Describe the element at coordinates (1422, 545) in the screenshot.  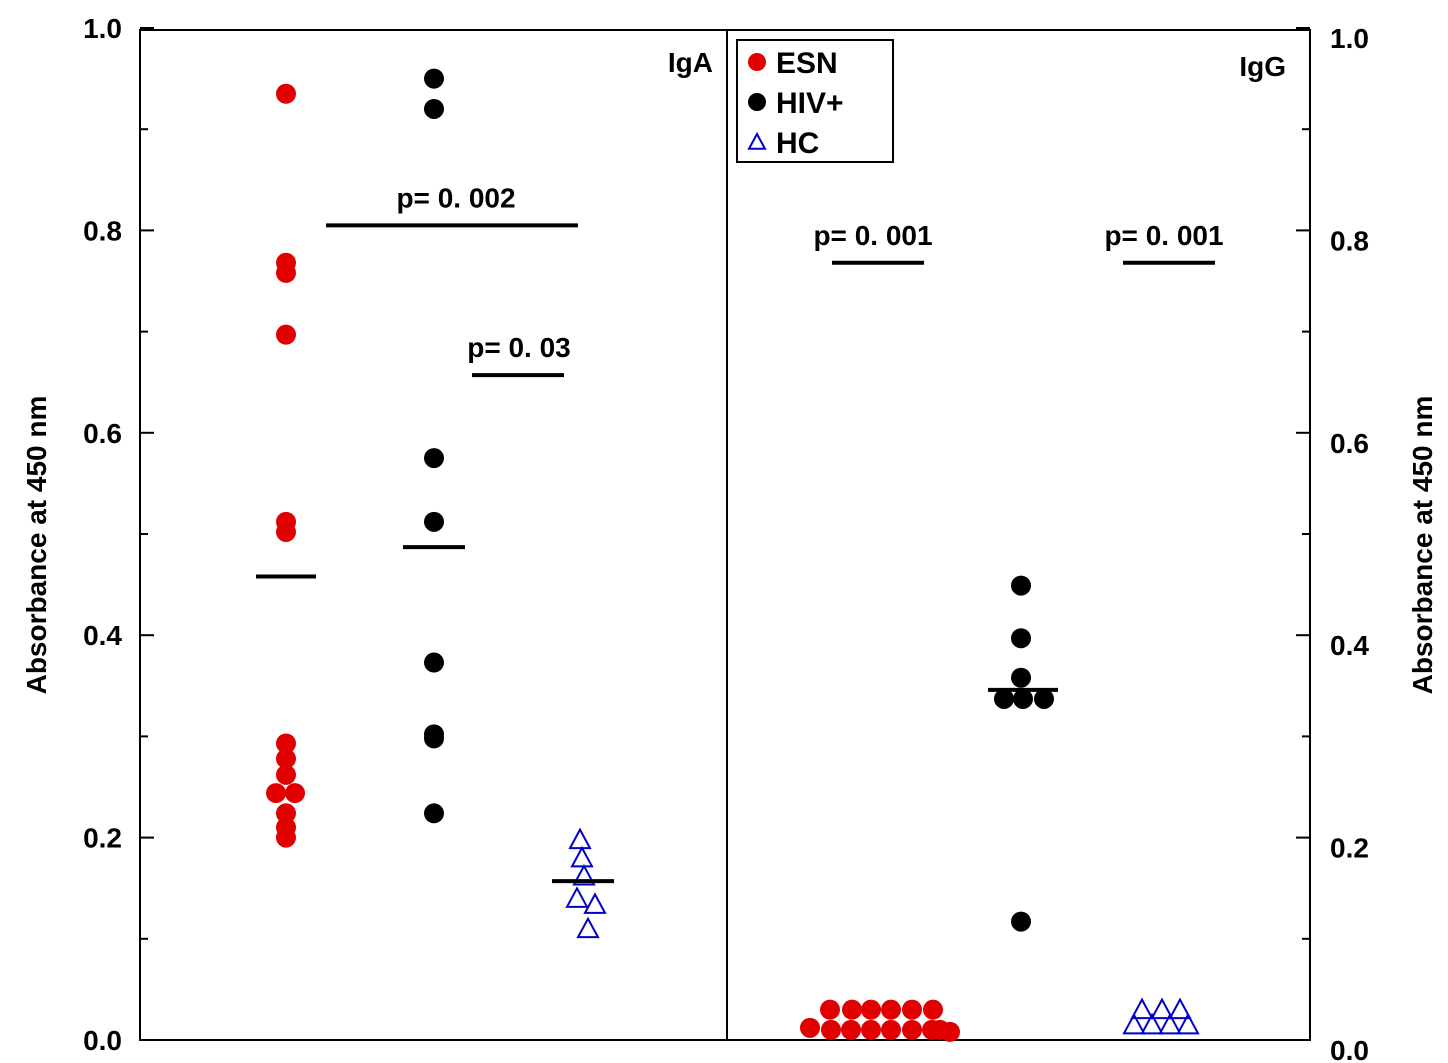
I see `right-y-axis-label: Absorbance at 450 nm` at that location.